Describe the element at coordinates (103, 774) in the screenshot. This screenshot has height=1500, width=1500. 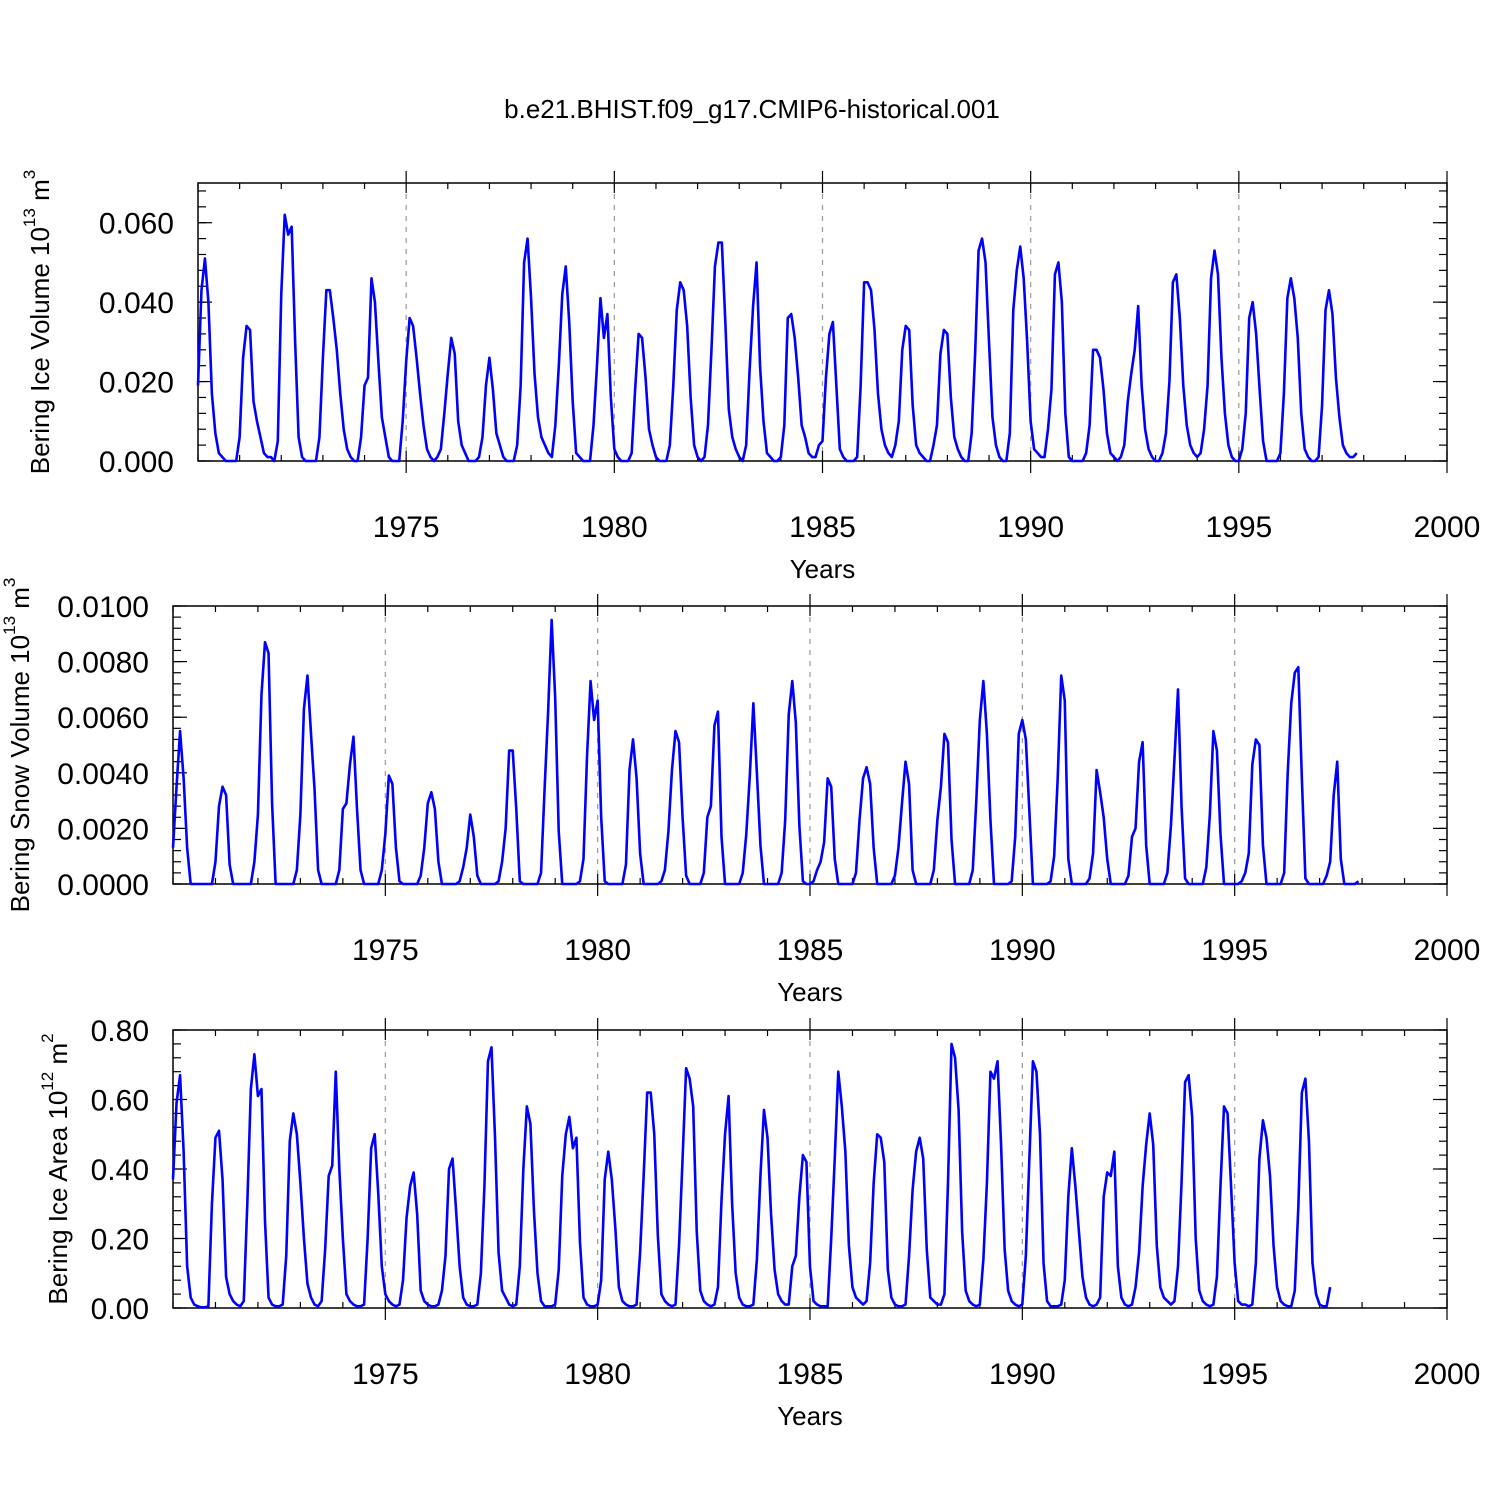
I see `y-tick-label: 0.0040` at that location.